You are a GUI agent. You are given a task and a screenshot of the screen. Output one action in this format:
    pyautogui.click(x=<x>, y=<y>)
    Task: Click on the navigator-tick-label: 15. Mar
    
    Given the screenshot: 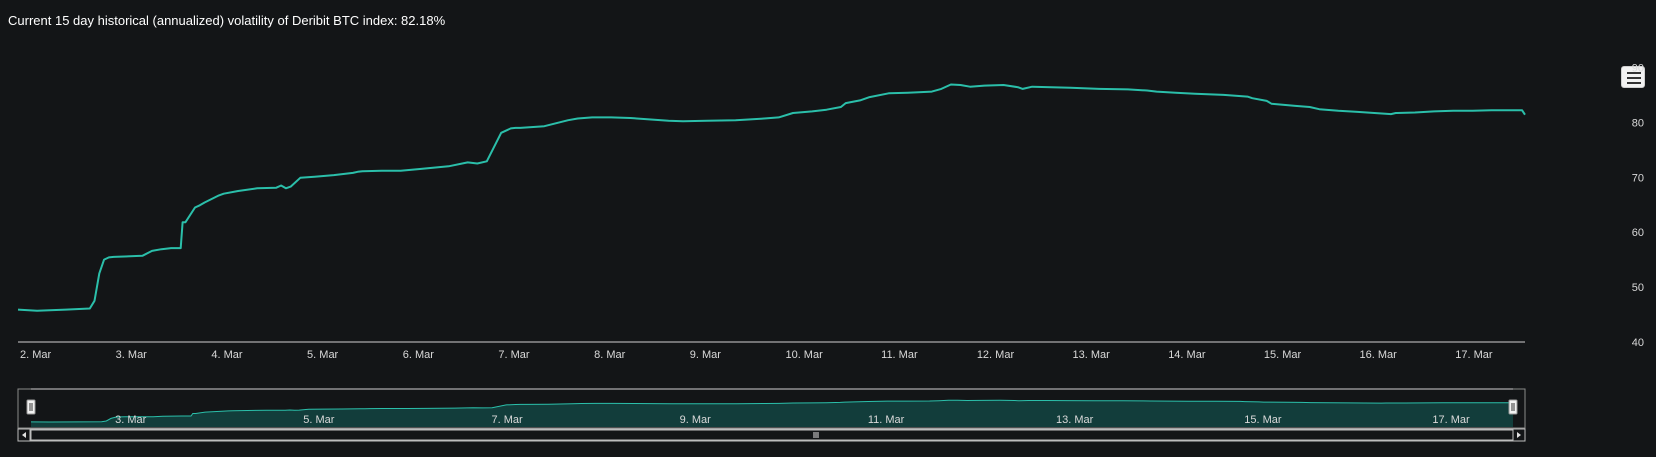 What is the action you would take?
    pyautogui.click(x=1263, y=420)
    